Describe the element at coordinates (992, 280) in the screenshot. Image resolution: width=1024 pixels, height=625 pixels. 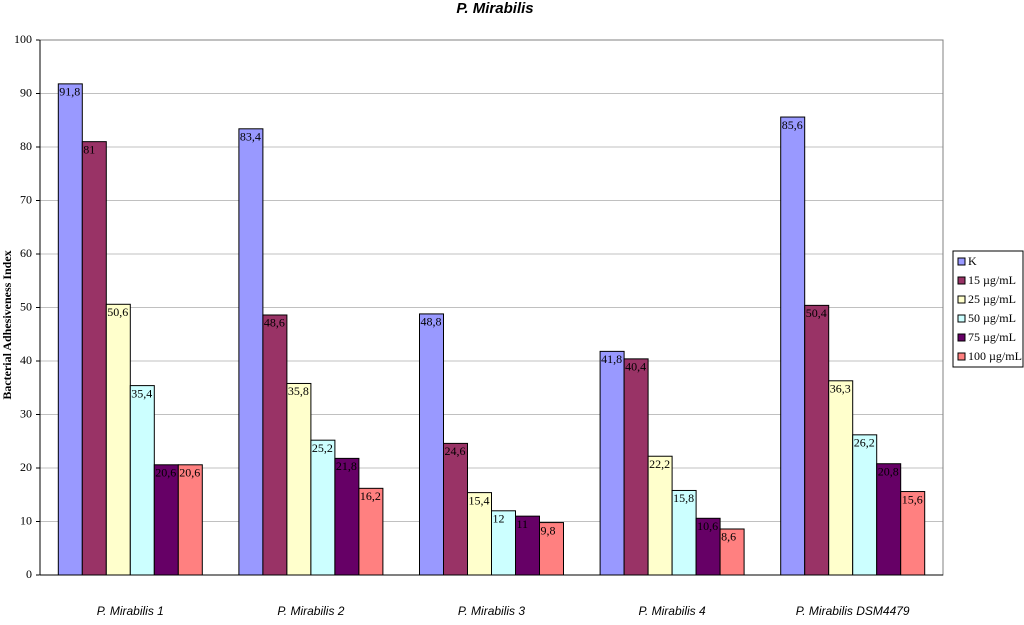
I see `legend-label: 15 µg/mL` at that location.